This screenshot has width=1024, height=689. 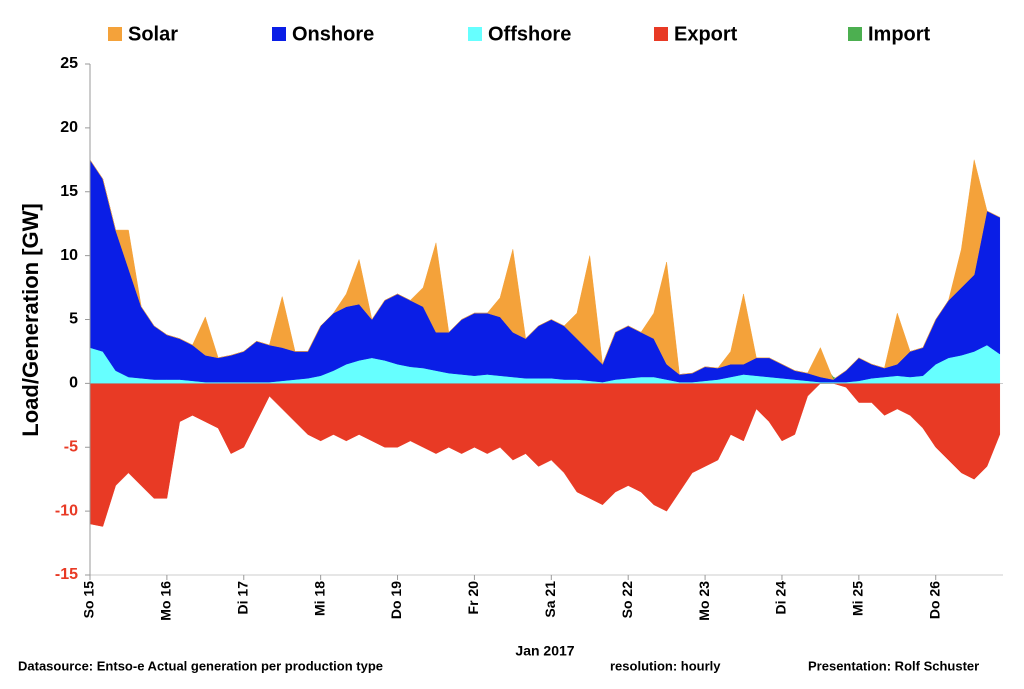 What do you see at coordinates (319, 598) in the screenshot?
I see `x-tick-label: Mi 18` at bounding box center [319, 598].